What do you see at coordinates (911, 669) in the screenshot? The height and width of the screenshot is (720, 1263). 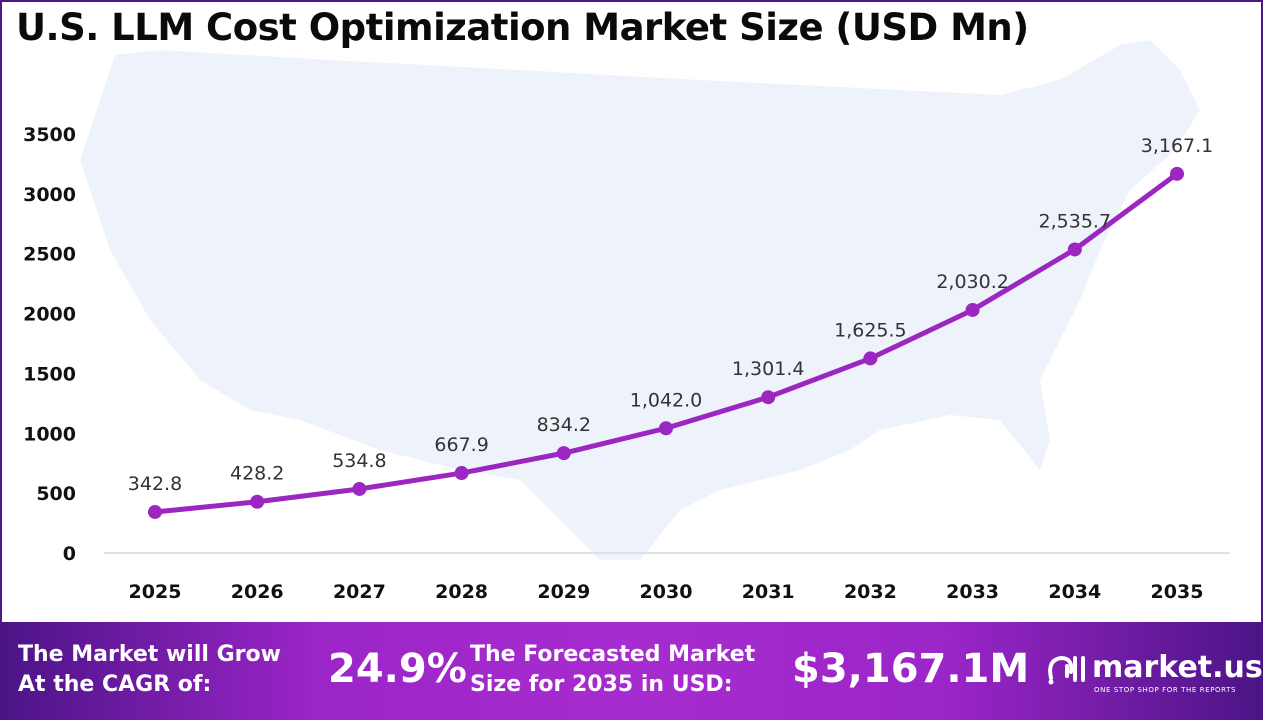 I see `forecast-value: $3,167.1M` at bounding box center [911, 669].